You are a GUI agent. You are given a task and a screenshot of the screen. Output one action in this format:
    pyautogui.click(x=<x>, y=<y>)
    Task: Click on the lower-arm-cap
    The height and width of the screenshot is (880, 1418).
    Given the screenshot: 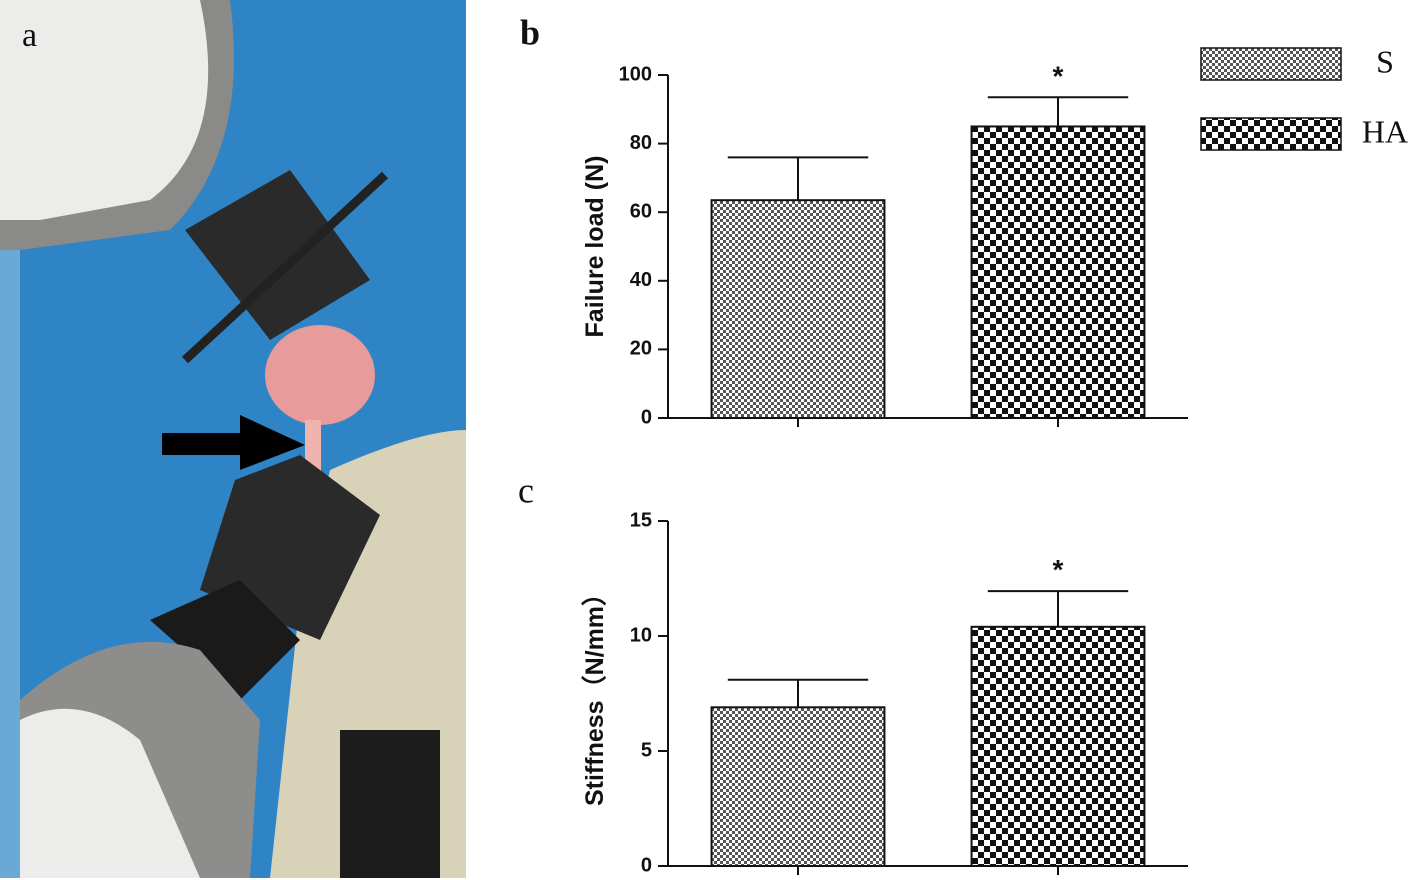 What is the action you would take?
    pyautogui.click(x=110, y=793)
    